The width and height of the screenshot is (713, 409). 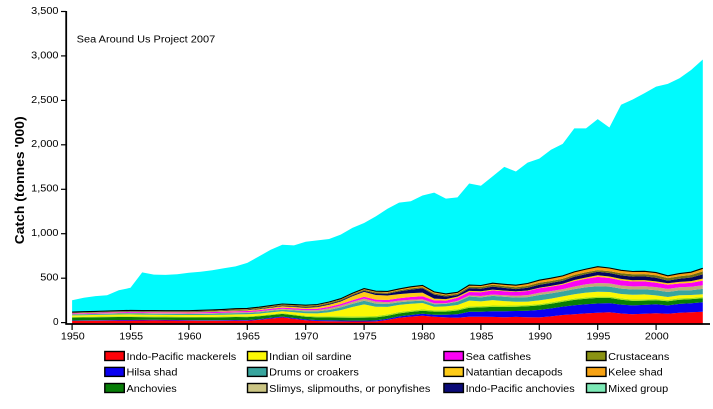 What do you see at coordinates (45, 100) in the screenshot?
I see `svg-text: 2,500` at bounding box center [45, 100].